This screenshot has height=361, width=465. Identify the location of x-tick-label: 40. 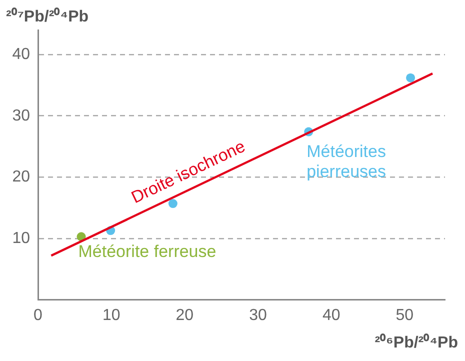
(331, 315).